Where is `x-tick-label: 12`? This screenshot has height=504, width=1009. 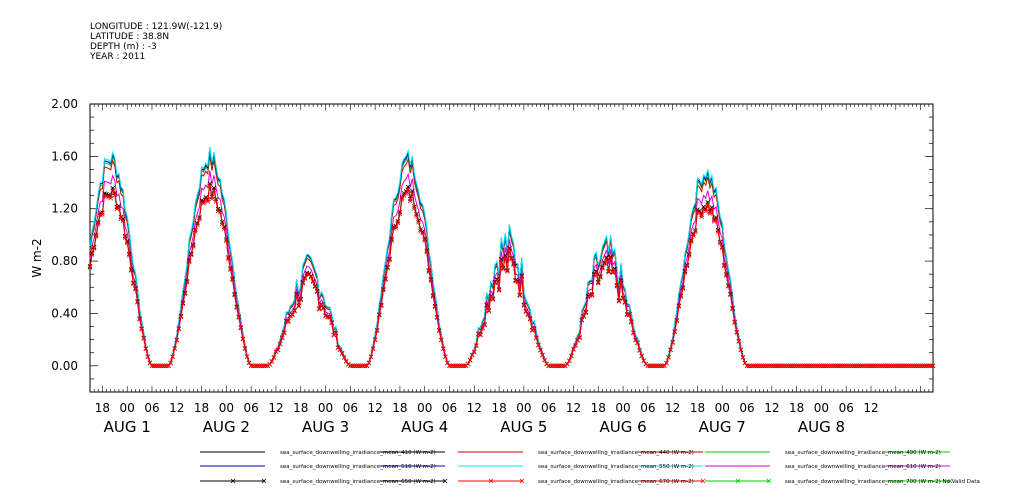 x-tick-label: 12 is located at coordinates (474, 408).